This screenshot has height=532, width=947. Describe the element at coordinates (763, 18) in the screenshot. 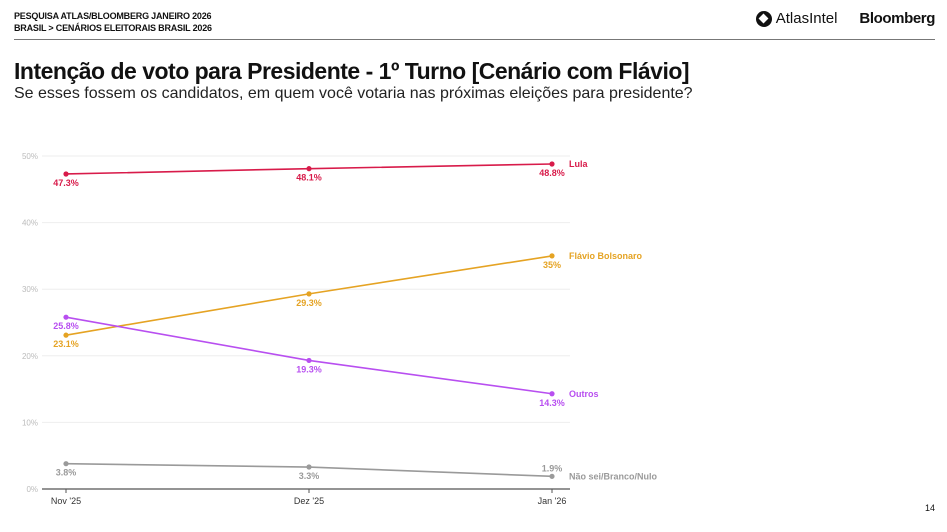

I see `atlas-logo-icon` at that location.